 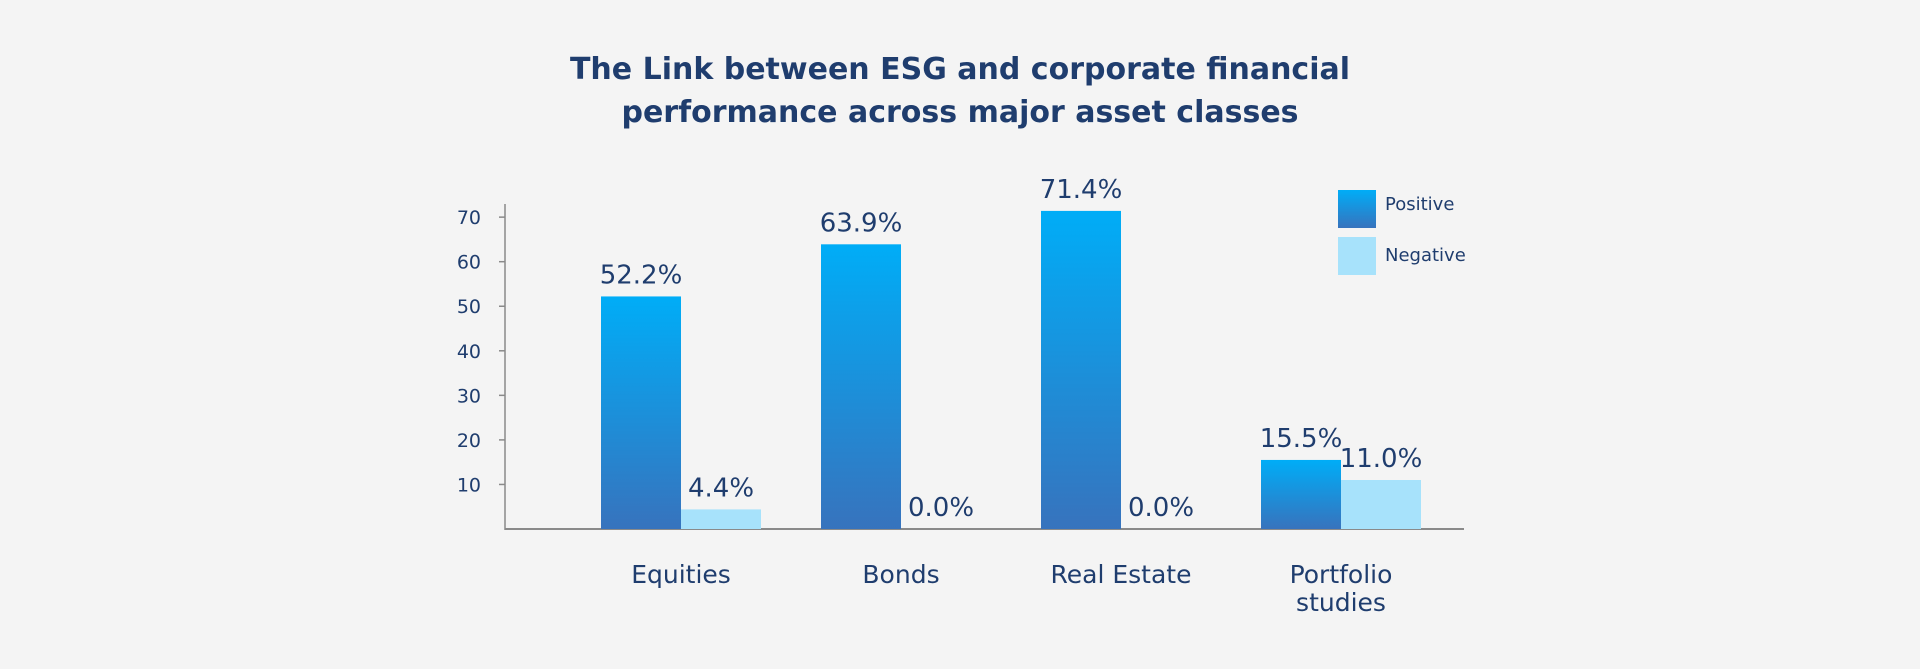 What do you see at coordinates (681, 574) in the screenshot?
I see `x-category-label: Equities` at bounding box center [681, 574].